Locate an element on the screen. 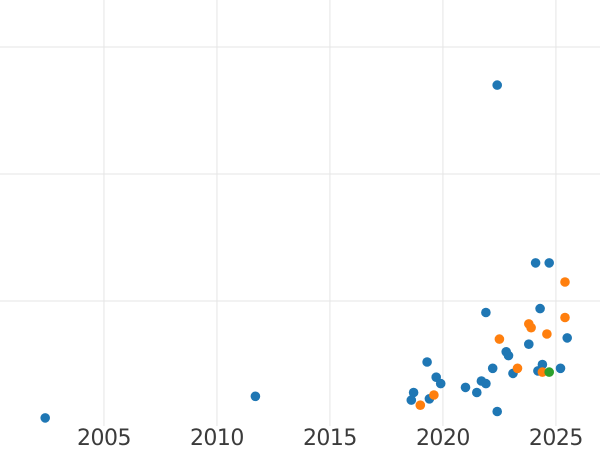 Image resolution: width=600 pixels, height=451 pixels. series-orange is located at coordinates (492, 344).